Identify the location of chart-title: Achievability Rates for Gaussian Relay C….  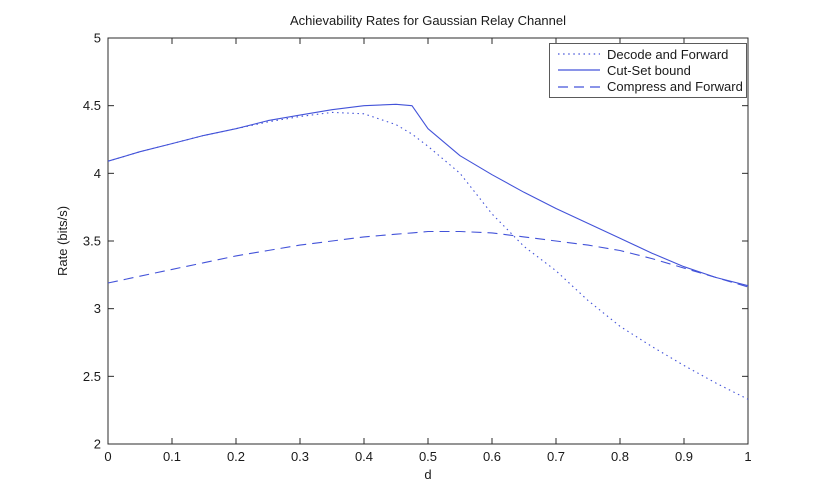
(428, 20).